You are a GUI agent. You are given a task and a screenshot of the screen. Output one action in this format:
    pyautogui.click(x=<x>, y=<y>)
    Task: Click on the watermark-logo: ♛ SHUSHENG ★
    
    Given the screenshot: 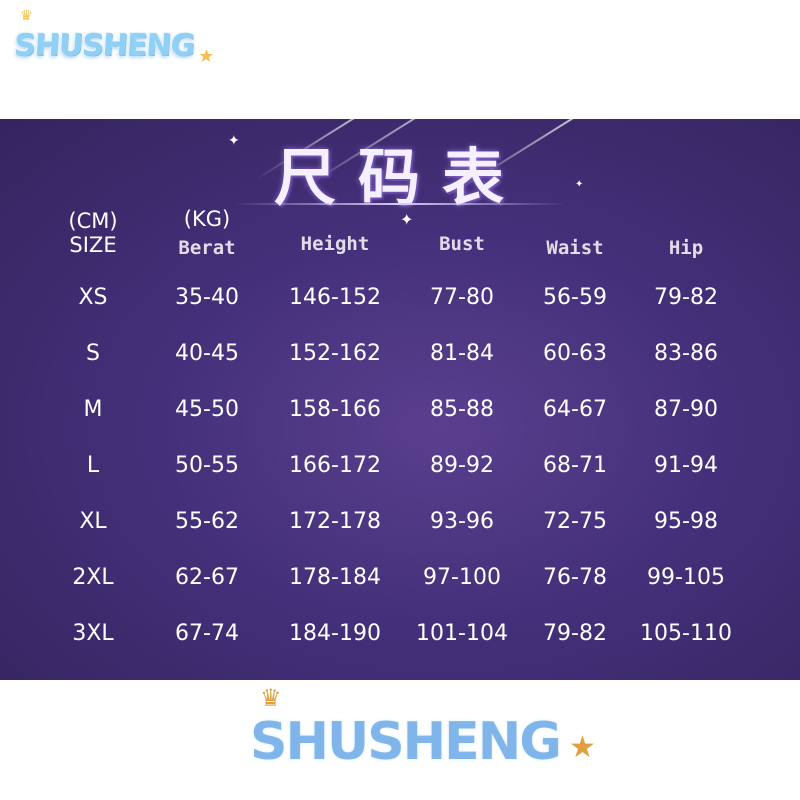 What is the action you would take?
    pyautogui.click(x=423, y=728)
    